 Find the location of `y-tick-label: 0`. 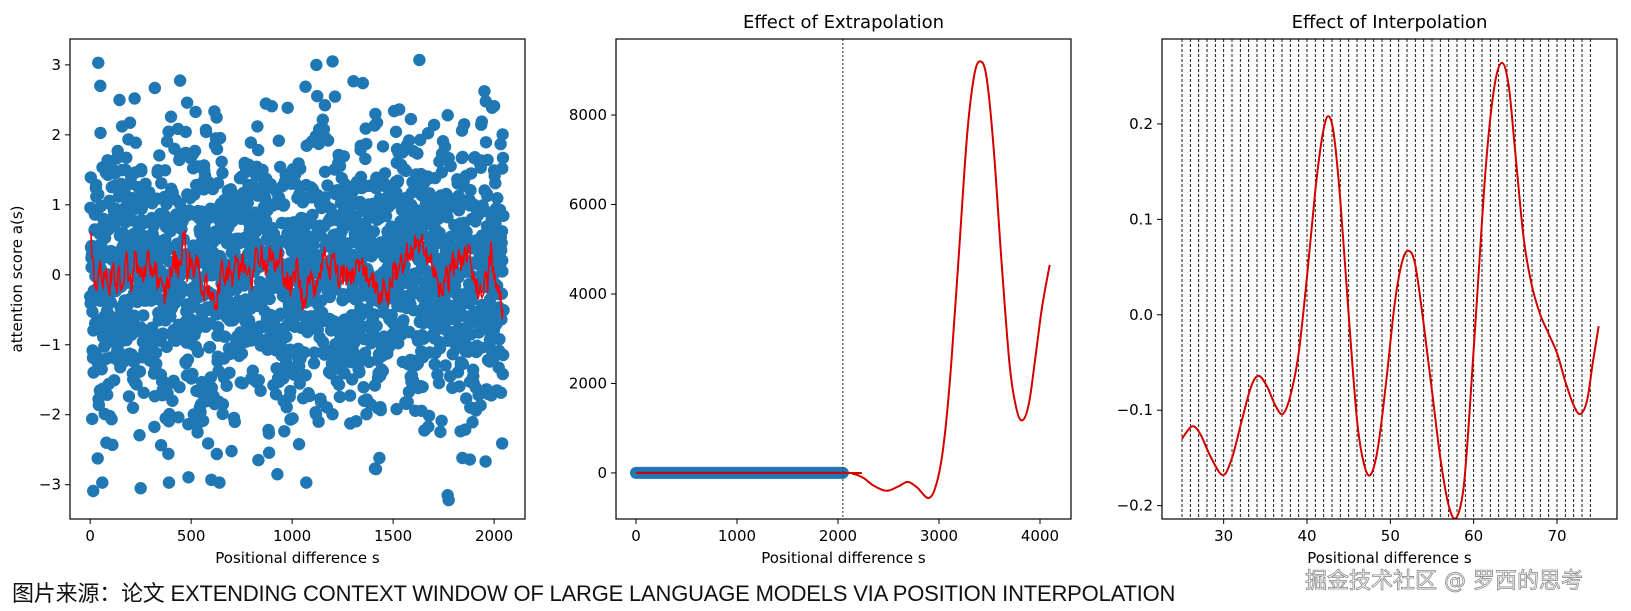

y-tick-label: 0 is located at coordinates (602, 473).